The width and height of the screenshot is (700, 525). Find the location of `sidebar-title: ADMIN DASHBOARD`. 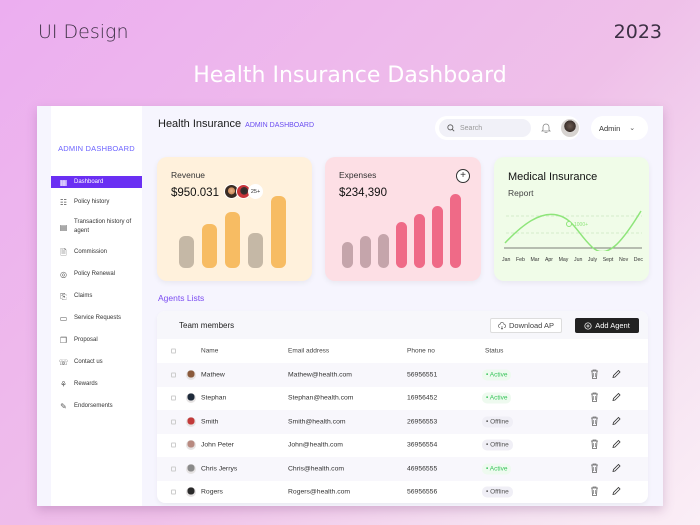

sidebar-title: ADMIN DASHBOARD is located at coordinates (96, 148).